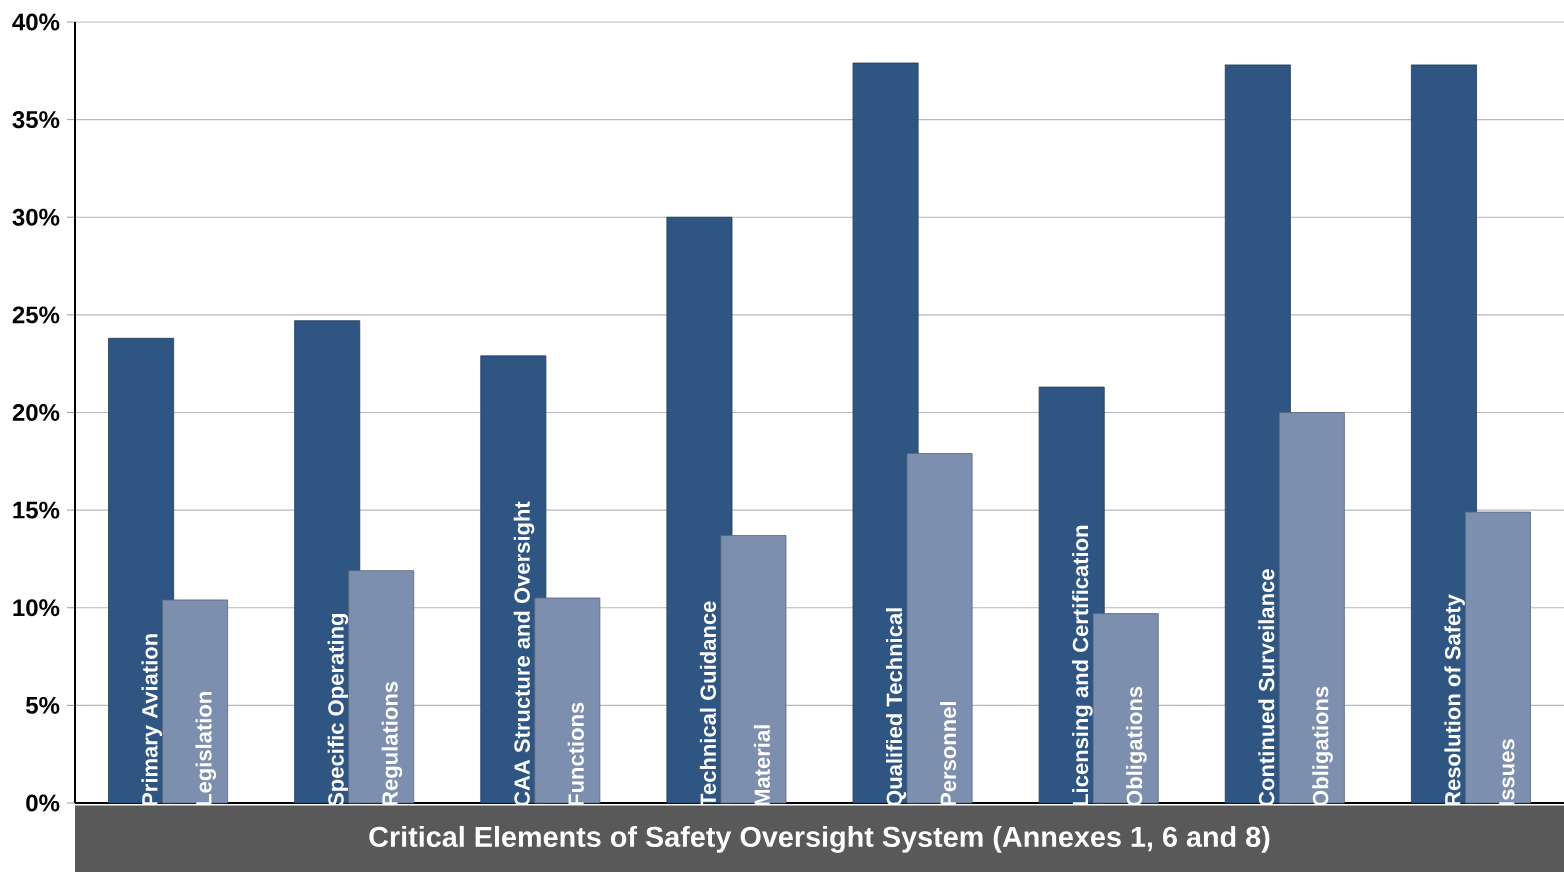  Describe the element at coordinates (36, 22) in the screenshot. I see `y-tick-label: 40%` at that location.